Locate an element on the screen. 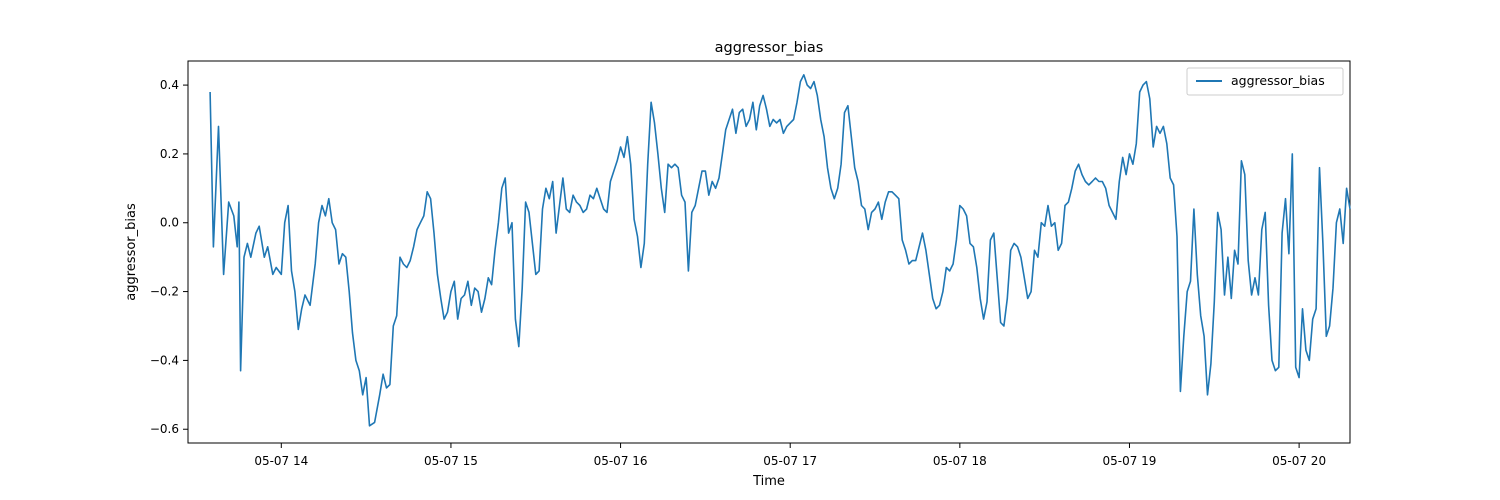  chart-title: aggressor_bias is located at coordinates (769, 48).